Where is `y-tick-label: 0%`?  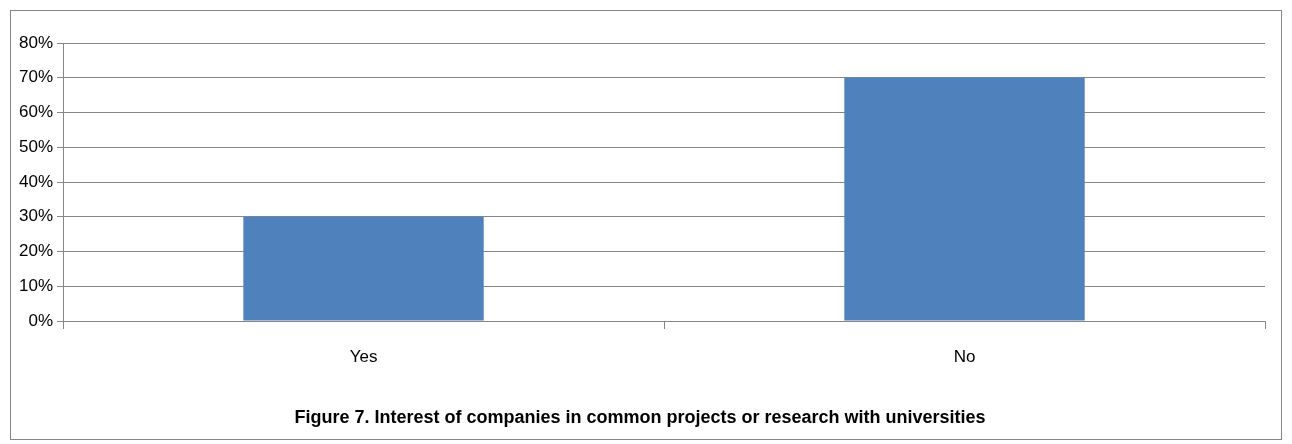
y-tick-label: 0% is located at coordinates (41, 320).